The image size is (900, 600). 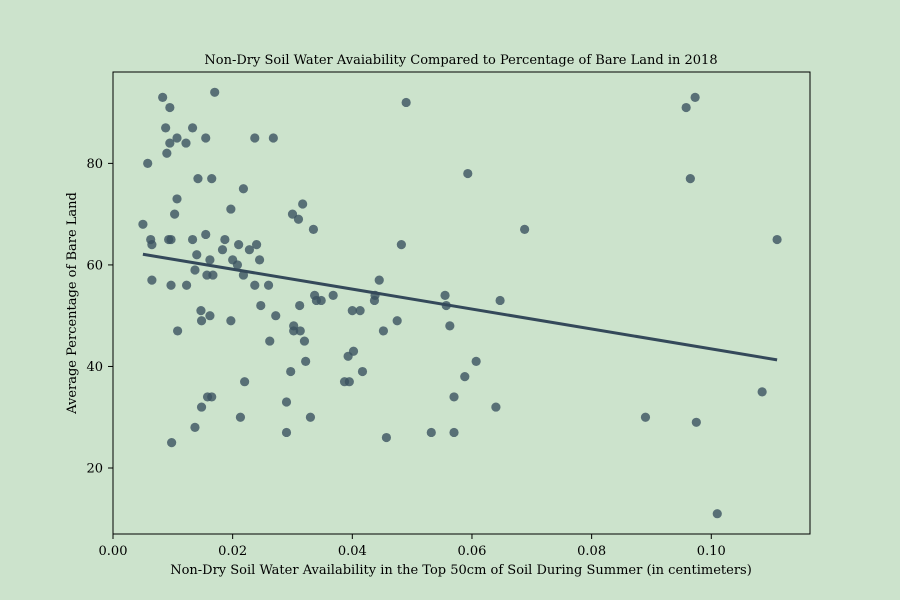 I want to click on x-tick-label: 0.00, so click(x=113, y=551).